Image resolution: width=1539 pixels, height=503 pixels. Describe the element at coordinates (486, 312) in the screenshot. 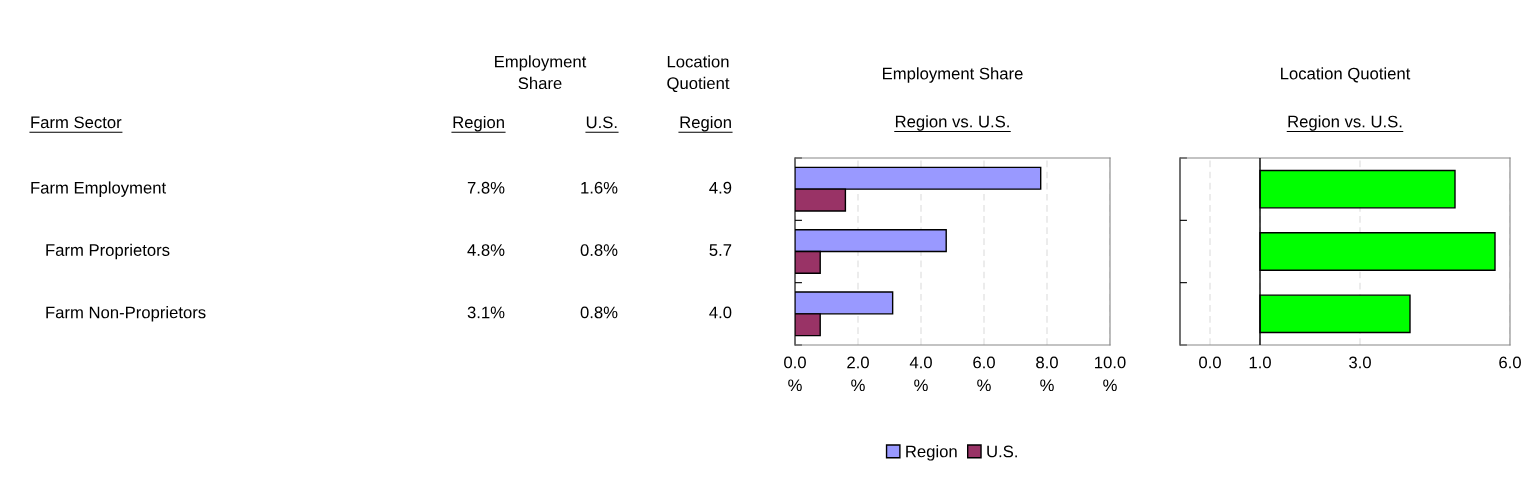

I see `data-label: 3.1%` at that location.